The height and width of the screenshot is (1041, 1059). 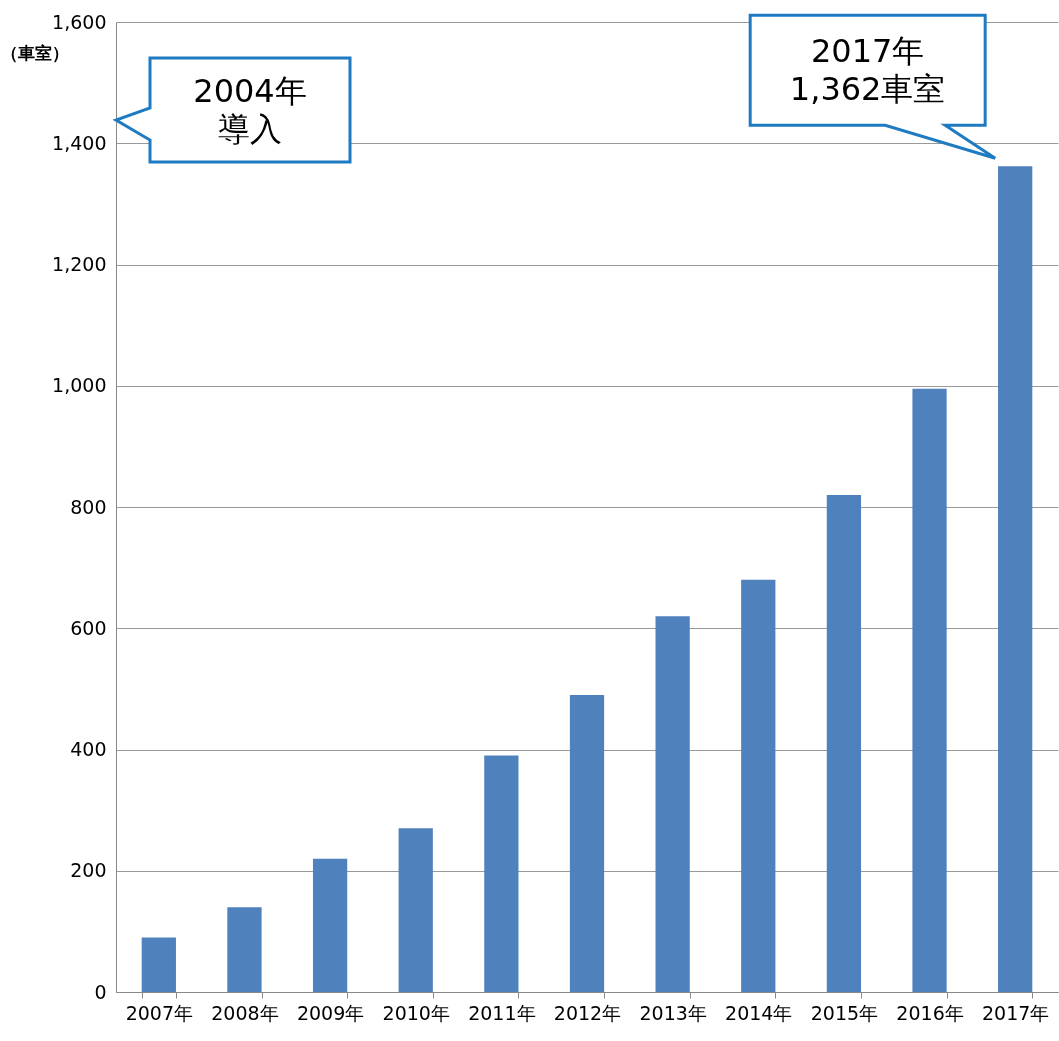 I want to click on y-axis-title: （車室）, so click(x=34, y=52).